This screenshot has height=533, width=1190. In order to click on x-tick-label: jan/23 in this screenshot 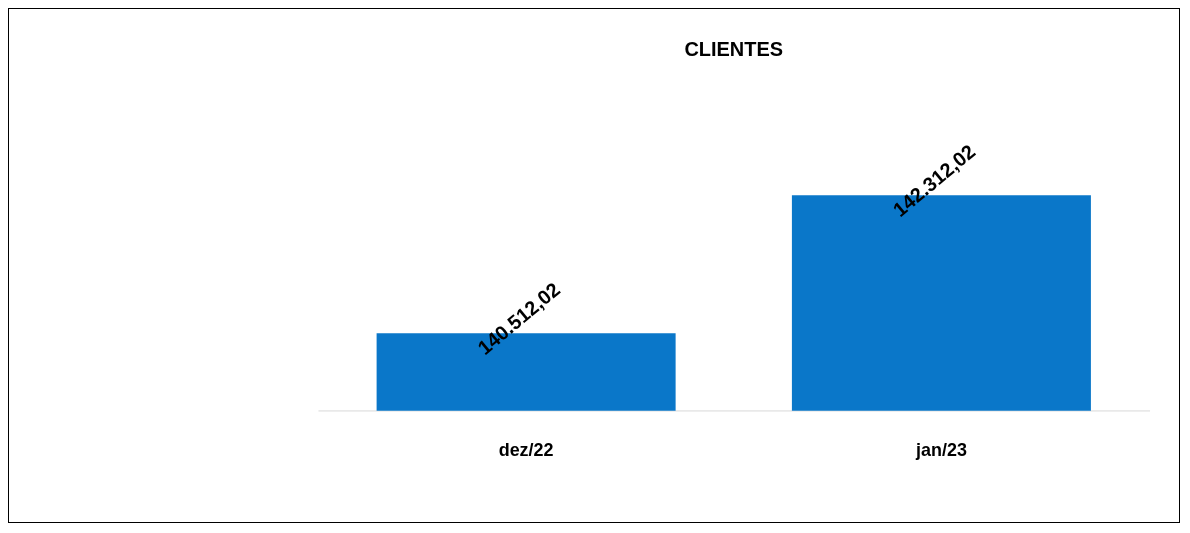, I will do `click(940, 450)`.